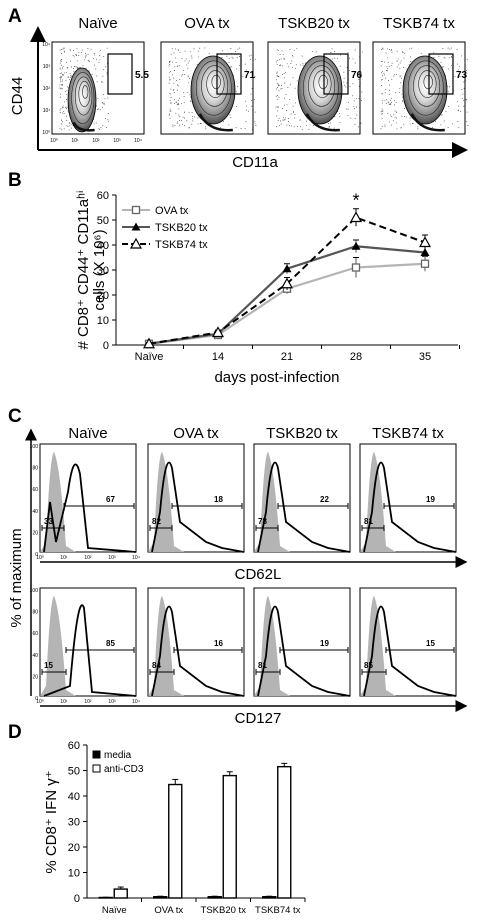 The height and width of the screenshot is (924, 478). What do you see at coordinates (103, 321) in the screenshot?
I see `y-tick-label: 10` at bounding box center [103, 321].